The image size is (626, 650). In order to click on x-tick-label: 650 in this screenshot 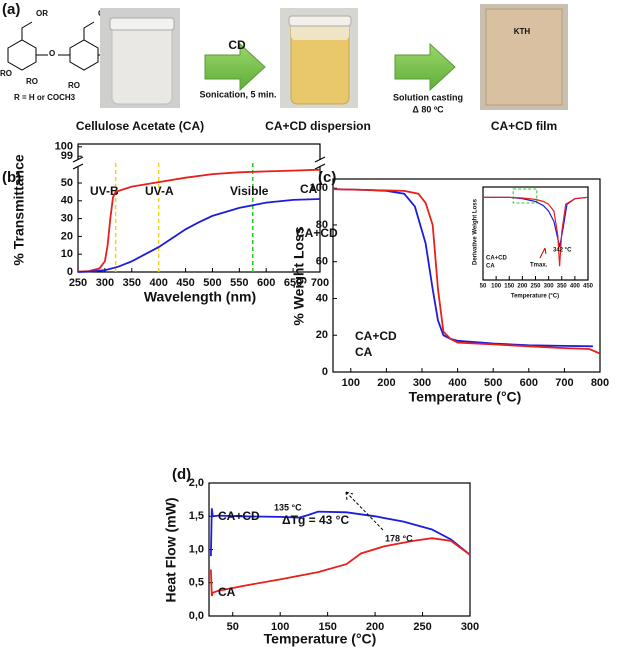, I will do `click(293, 283)`.